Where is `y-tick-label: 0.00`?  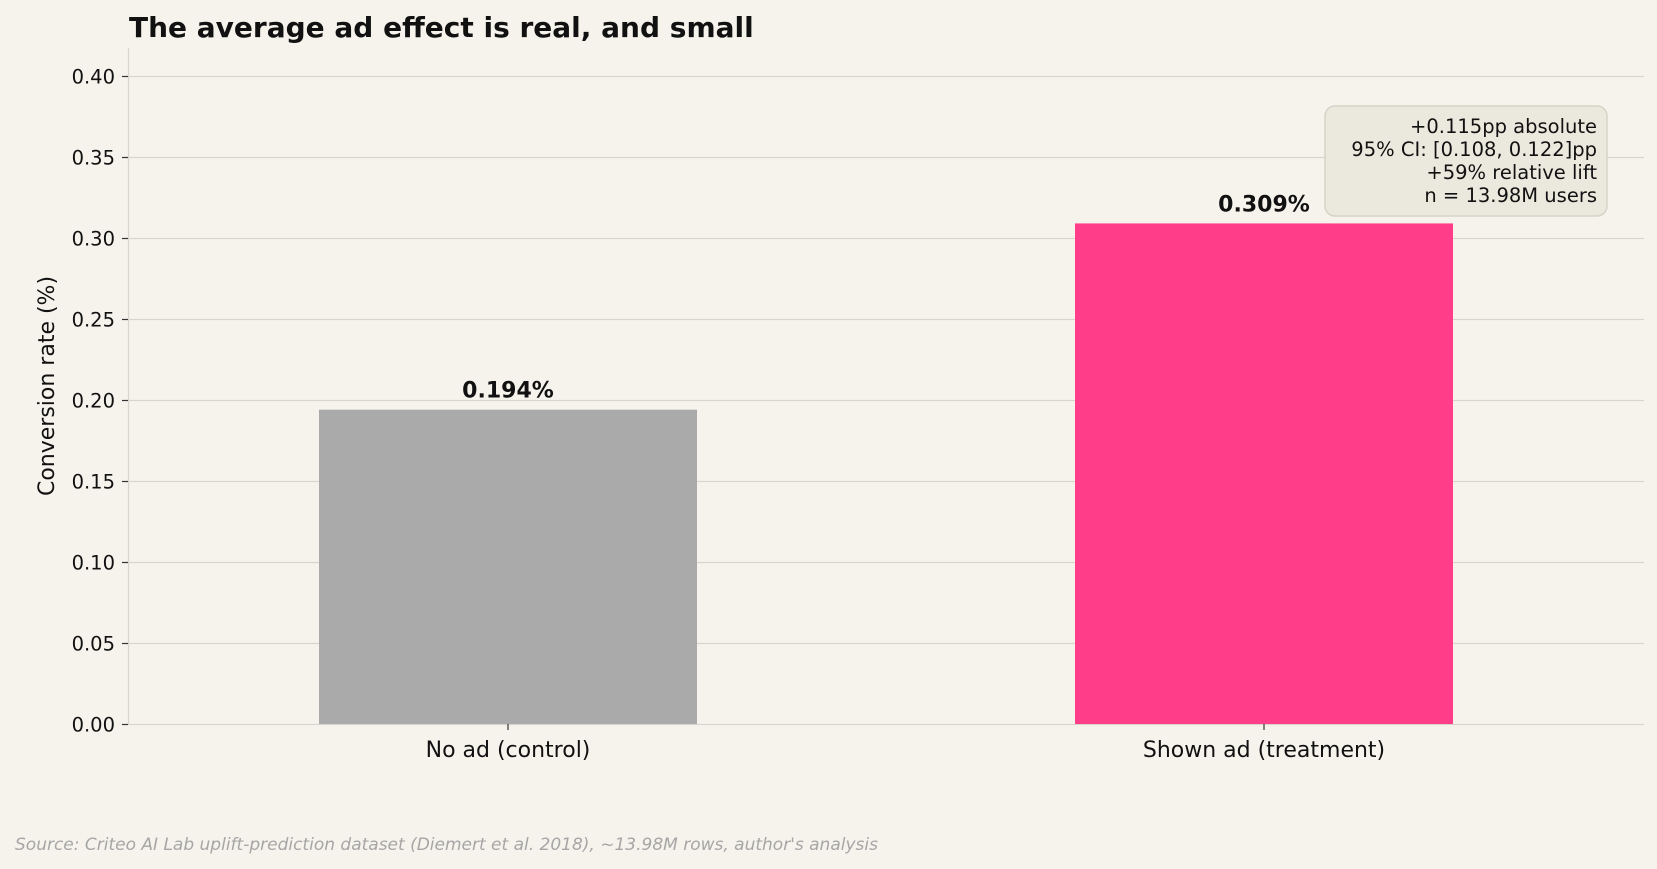
y-tick-label: 0.00 is located at coordinates (93, 725).